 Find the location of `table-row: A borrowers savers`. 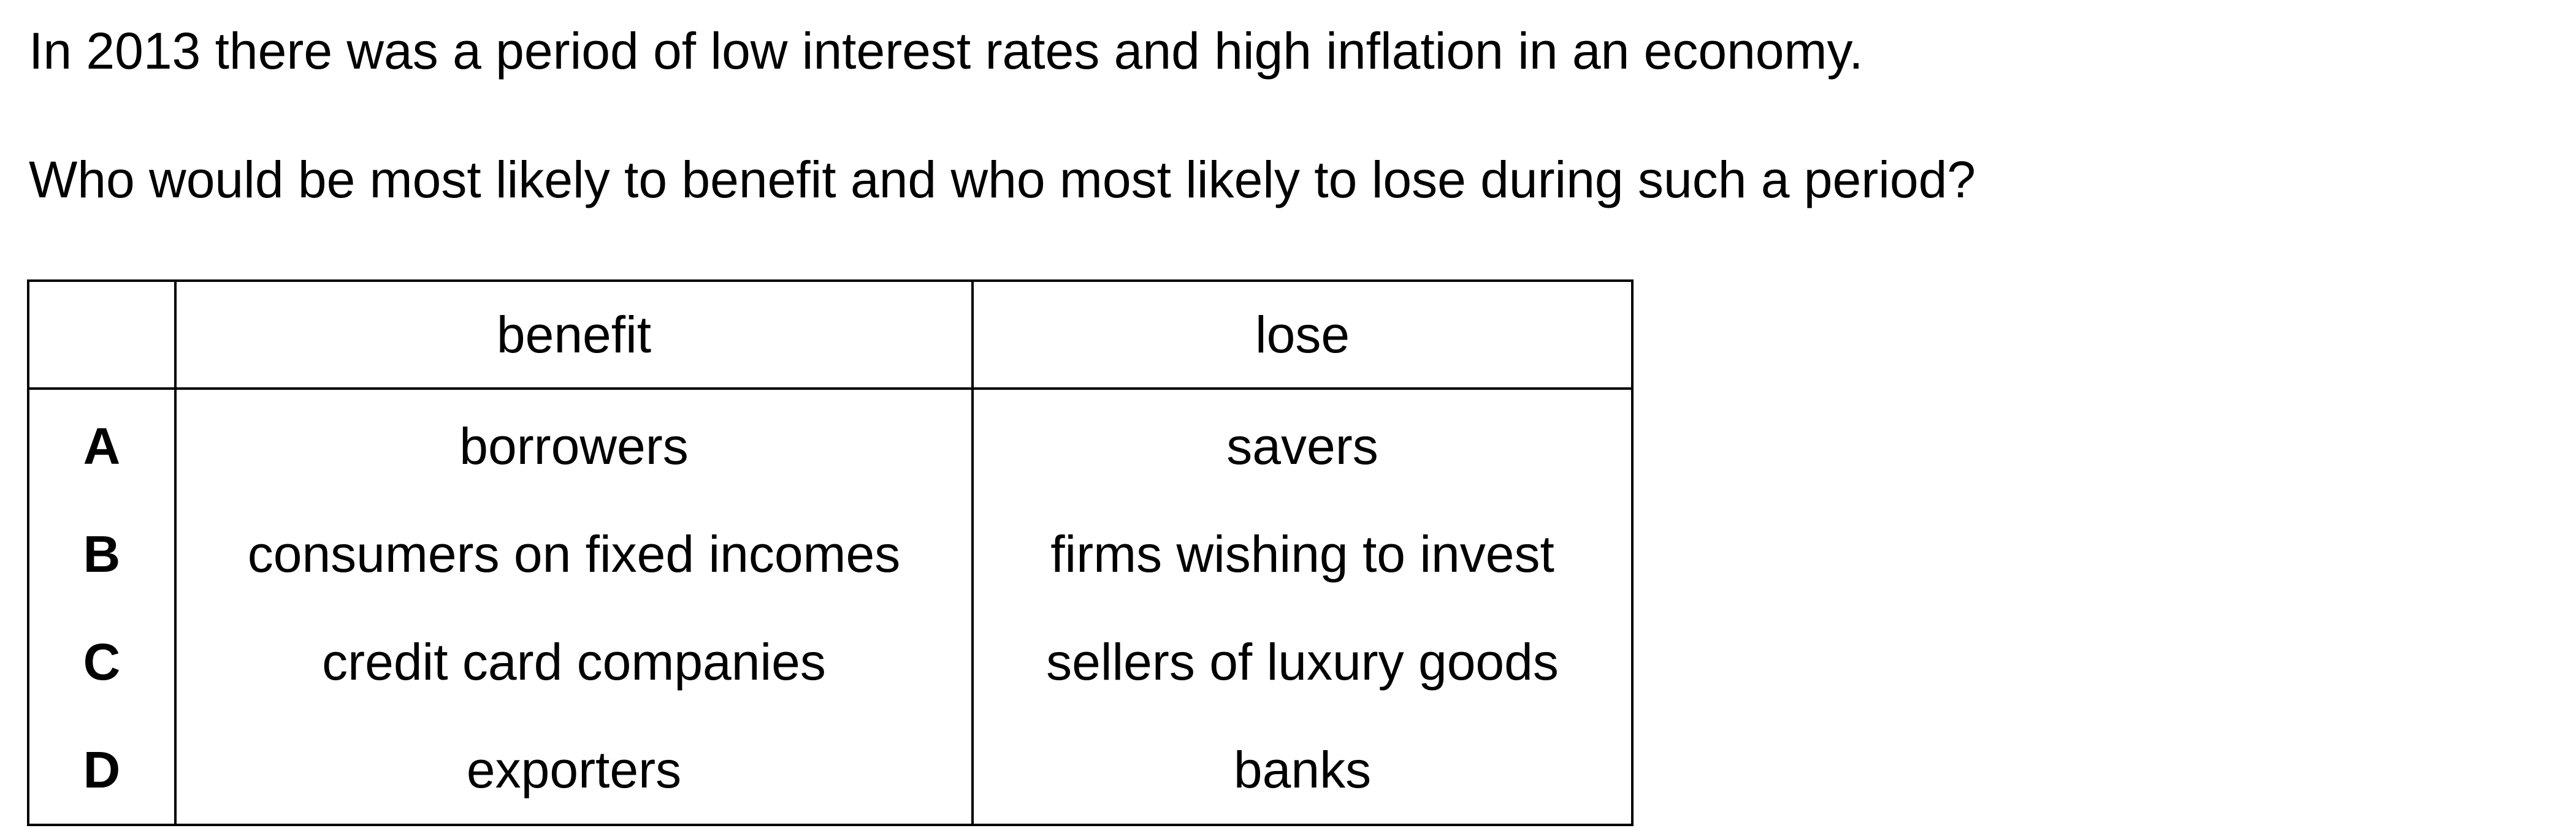

table-row: A borrowers savers is located at coordinates (830, 444).